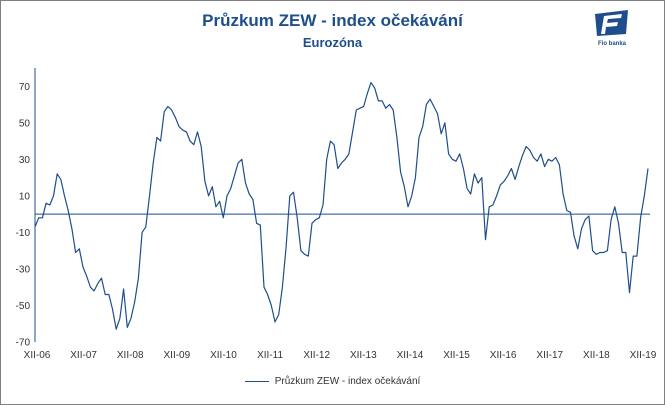 This screenshot has height=405, width=665. Describe the element at coordinates (256, 381) in the screenshot. I see `legend-swatch` at that location.